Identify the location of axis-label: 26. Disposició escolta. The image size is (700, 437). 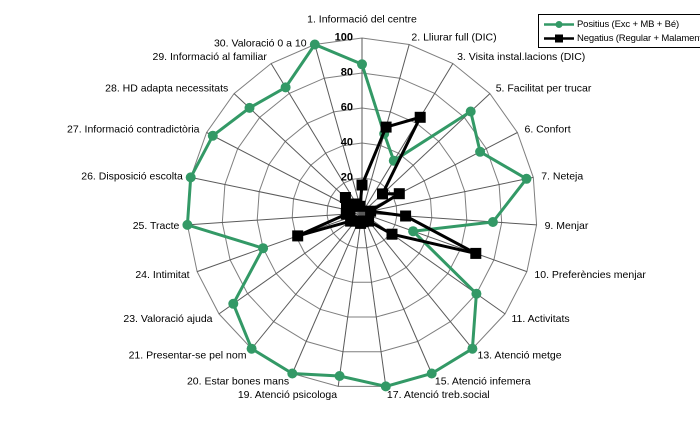
(132, 176).